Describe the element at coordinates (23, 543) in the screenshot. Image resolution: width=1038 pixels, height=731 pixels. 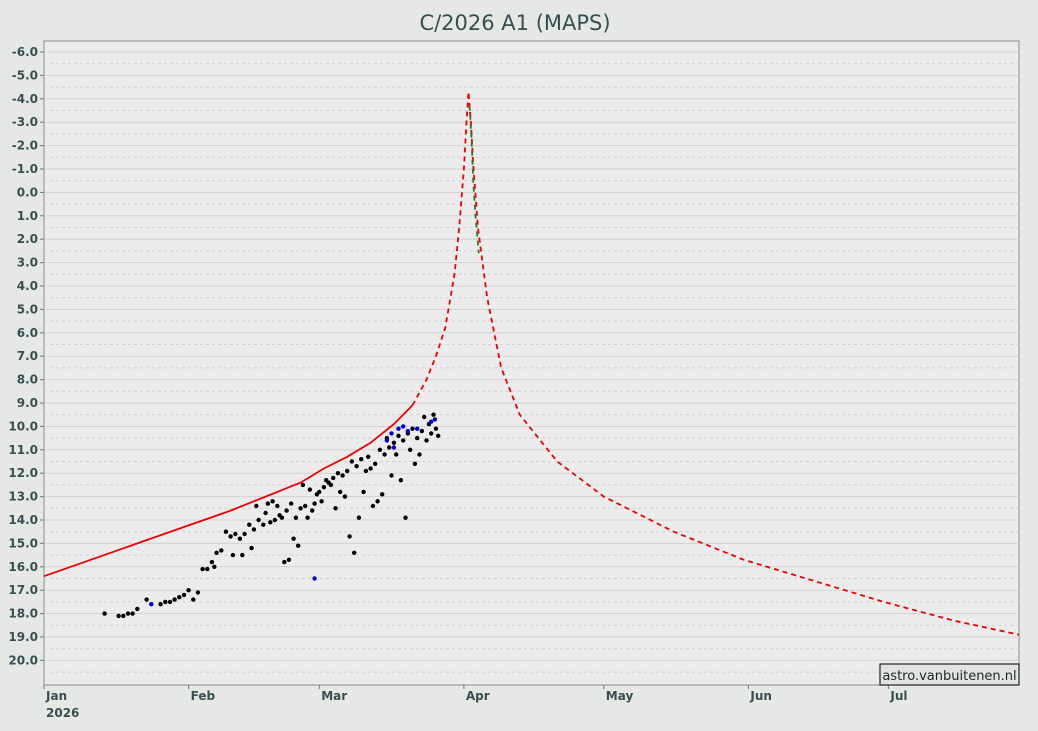
I see `y-tick-label: 15.0` at that location.